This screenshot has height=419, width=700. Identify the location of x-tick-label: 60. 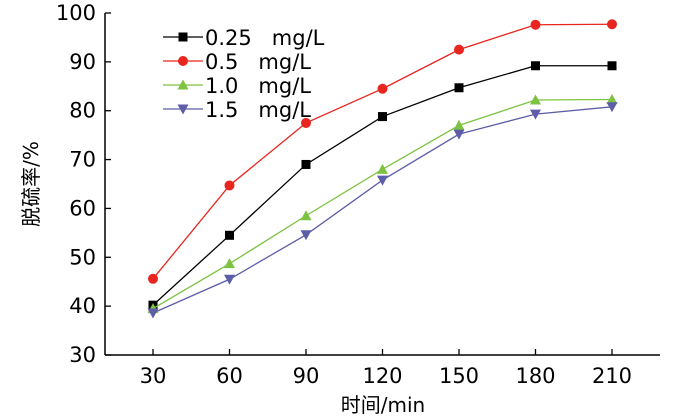
(229, 376).